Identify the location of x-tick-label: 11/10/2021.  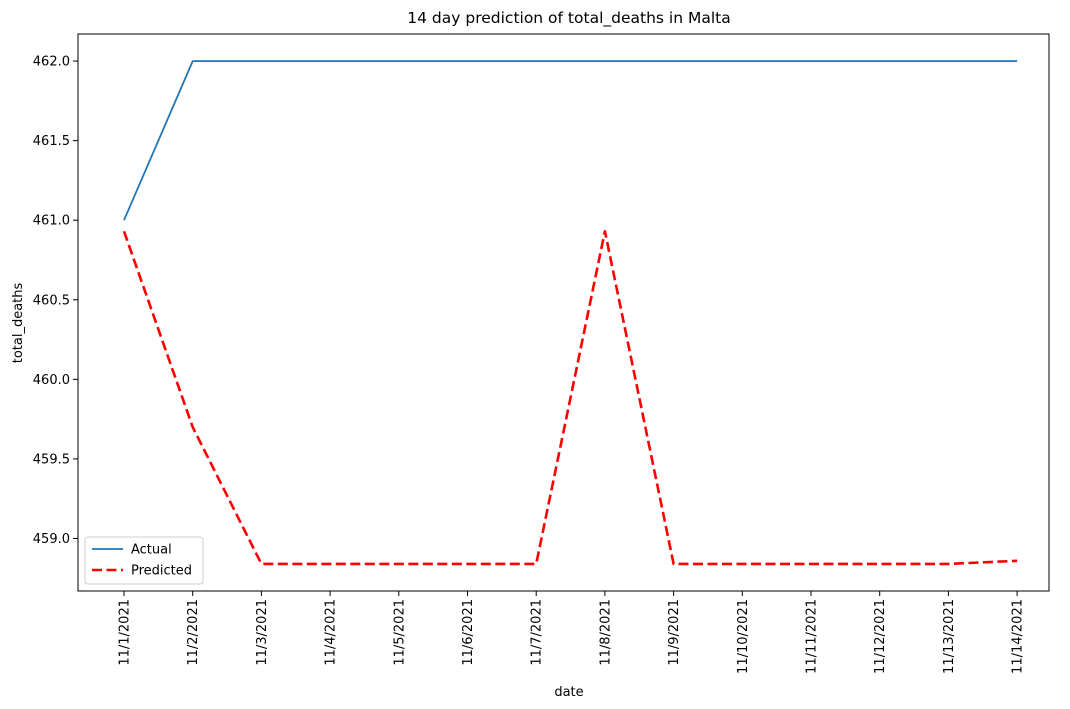
(743, 636).